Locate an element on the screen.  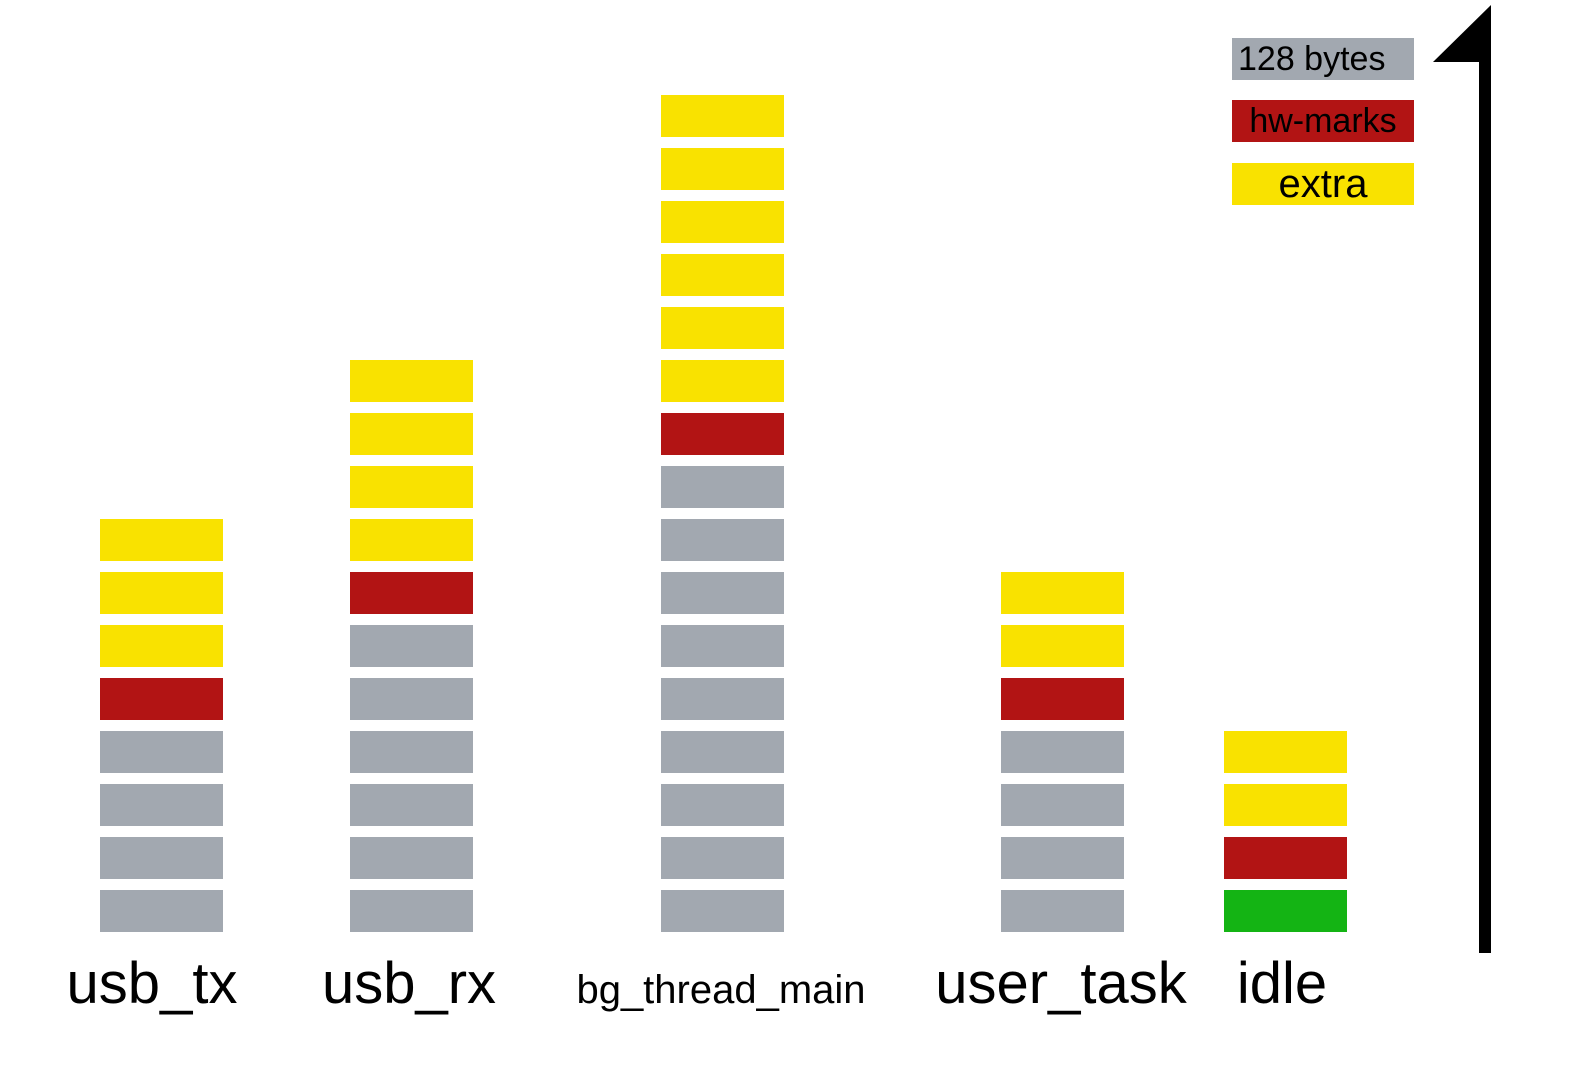
task-label-usb-rx: usb_rx is located at coordinates (409, 983).